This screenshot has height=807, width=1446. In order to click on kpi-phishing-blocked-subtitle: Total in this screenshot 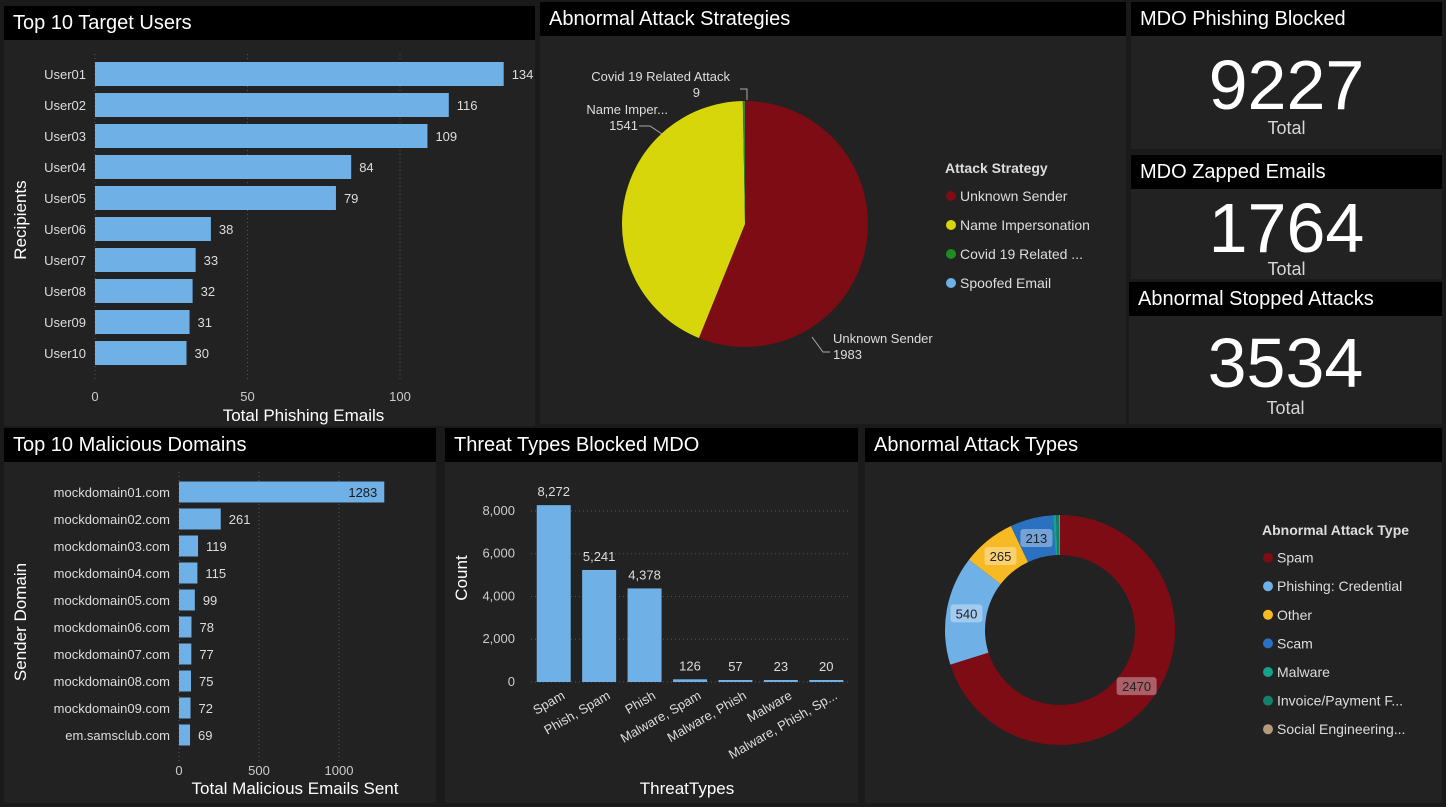, I will do `click(1286, 128)`.